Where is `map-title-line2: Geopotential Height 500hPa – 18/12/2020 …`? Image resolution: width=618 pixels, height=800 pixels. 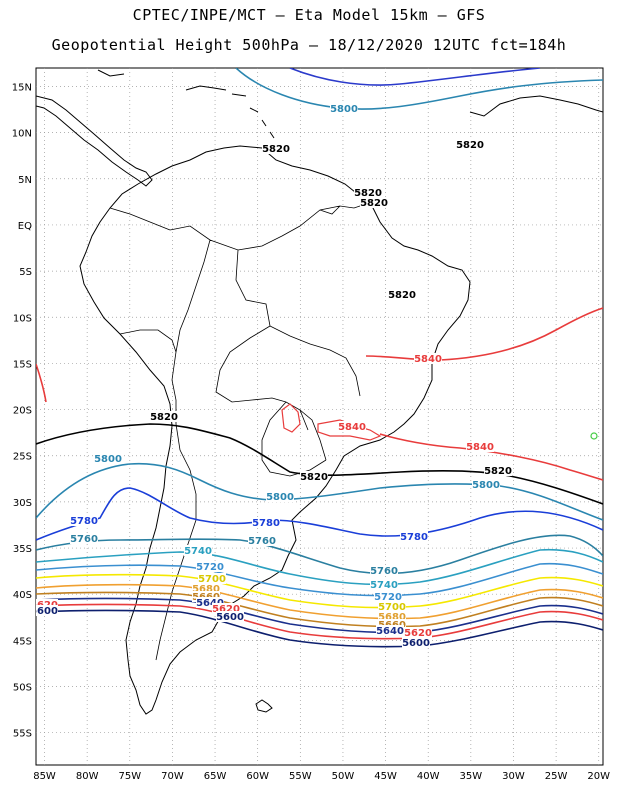 map-title-line2: Geopotential Height 500hPa – 18/12/2020 … is located at coordinates (309, 45).